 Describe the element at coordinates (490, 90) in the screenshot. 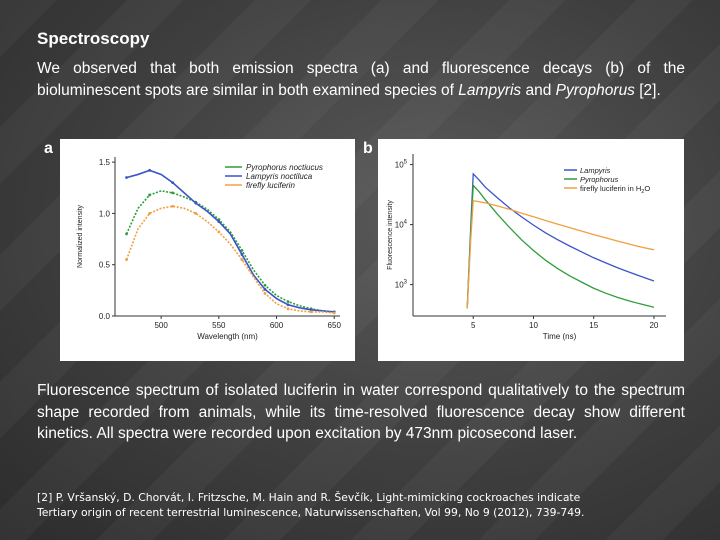

I see `intro-lampyris: Lampyris` at that location.